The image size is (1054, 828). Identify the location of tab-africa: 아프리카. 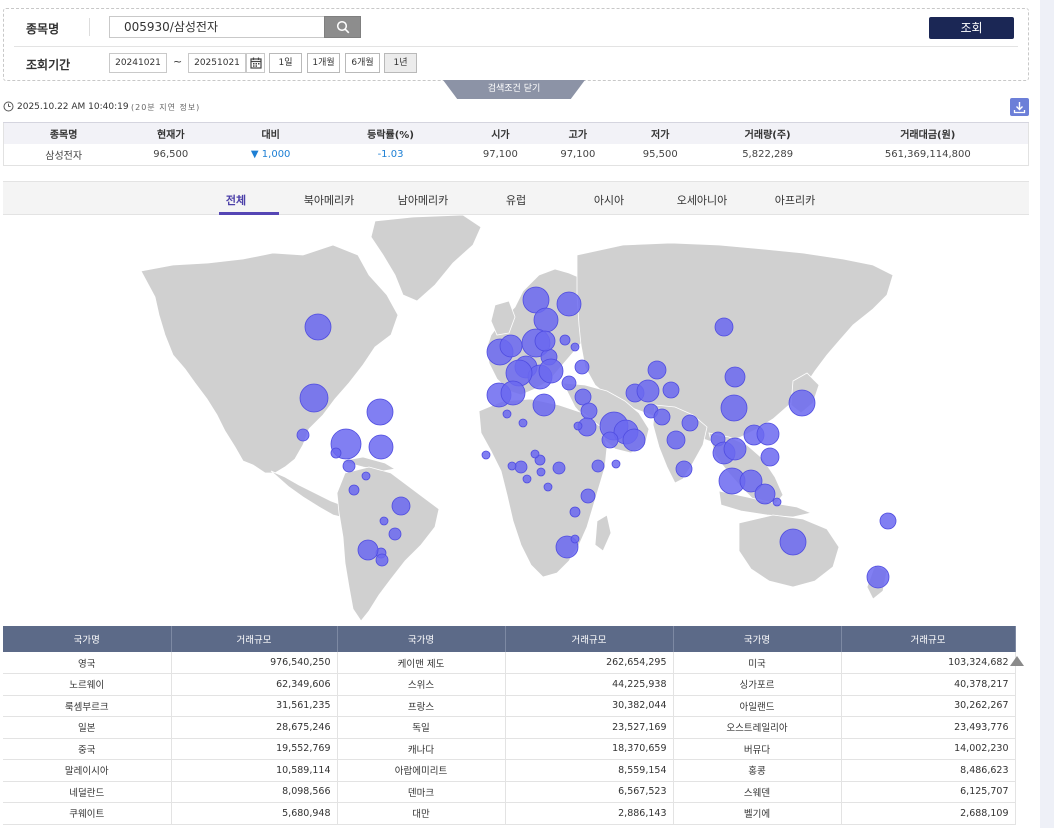
(795, 200).